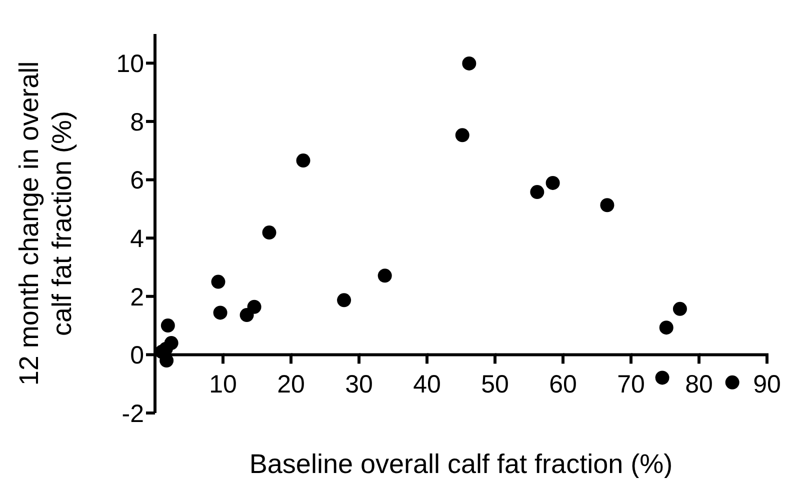  What do you see at coordinates (427, 384) in the screenshot?
I see `x-tick-label: 40` at bounding box center [427, 384].